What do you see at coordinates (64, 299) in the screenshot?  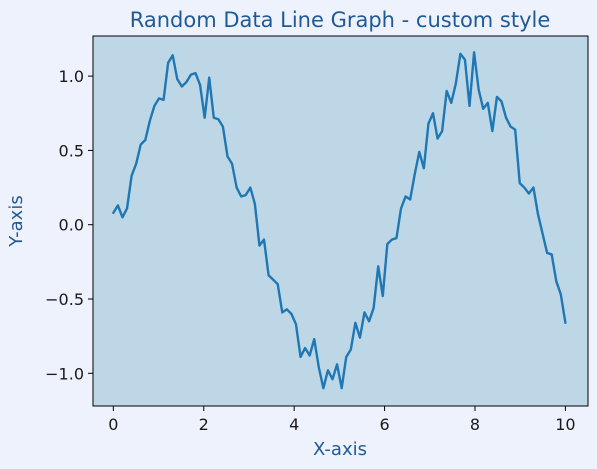 I see `y-tick-label: −0.5` at bounding box center [64, 299].